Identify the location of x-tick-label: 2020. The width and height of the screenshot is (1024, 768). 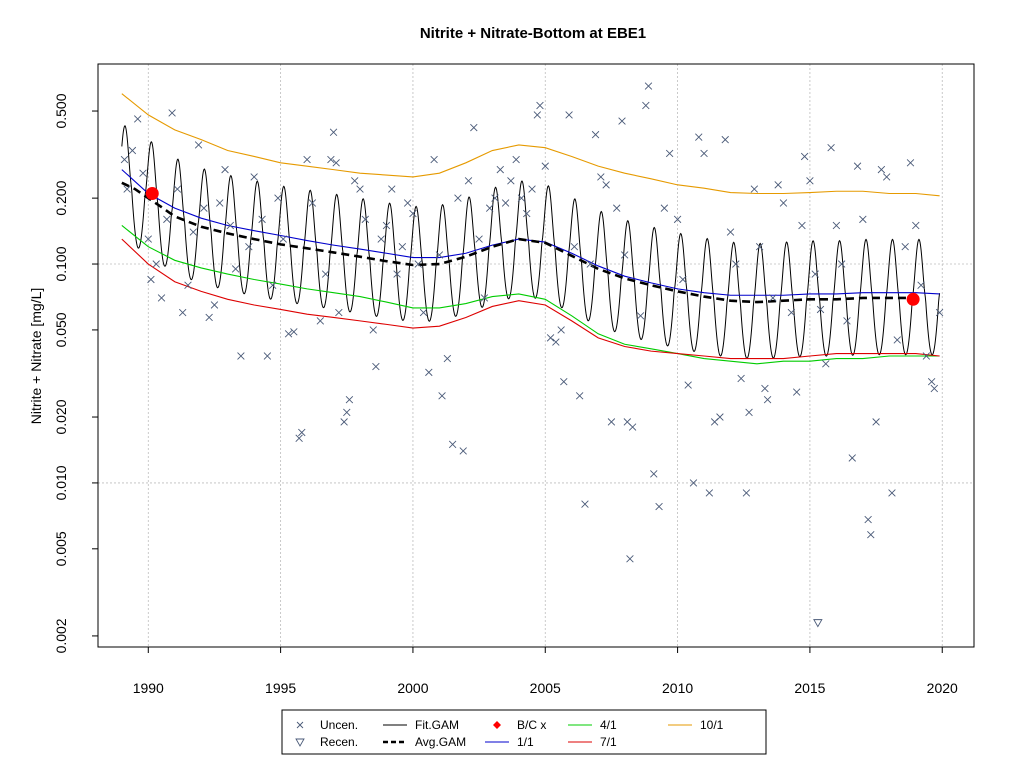
(942, 688).